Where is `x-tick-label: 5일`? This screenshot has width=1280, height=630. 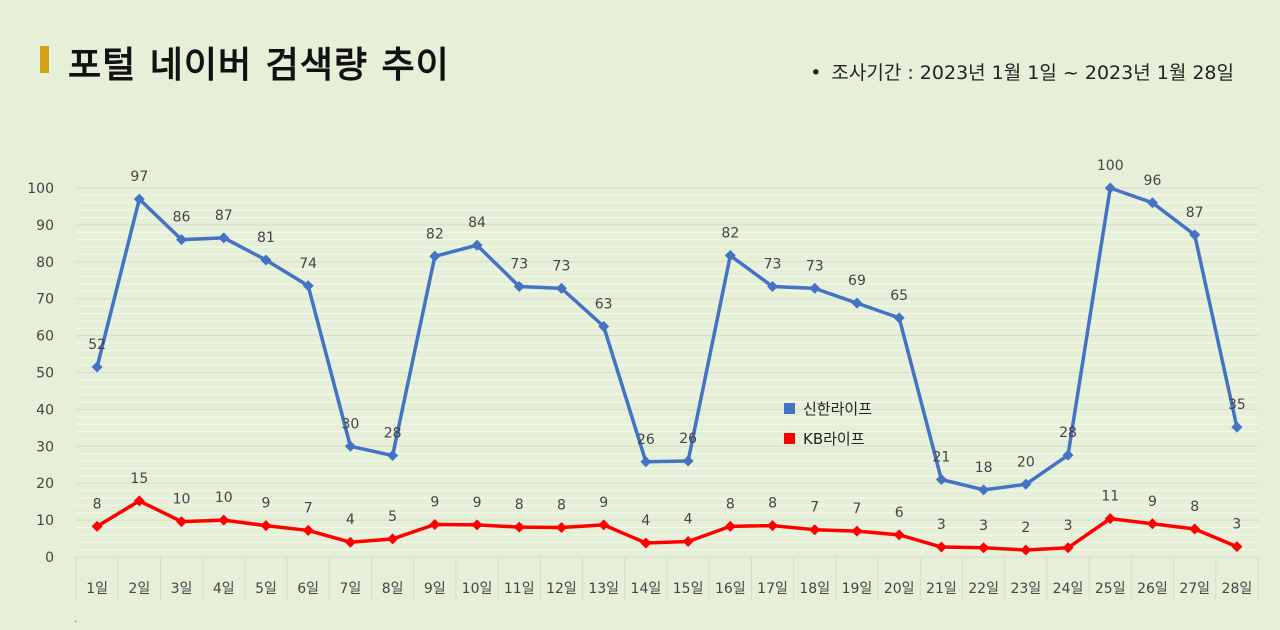
x-tick-label: 5일 is located at coordinates (266, 589).